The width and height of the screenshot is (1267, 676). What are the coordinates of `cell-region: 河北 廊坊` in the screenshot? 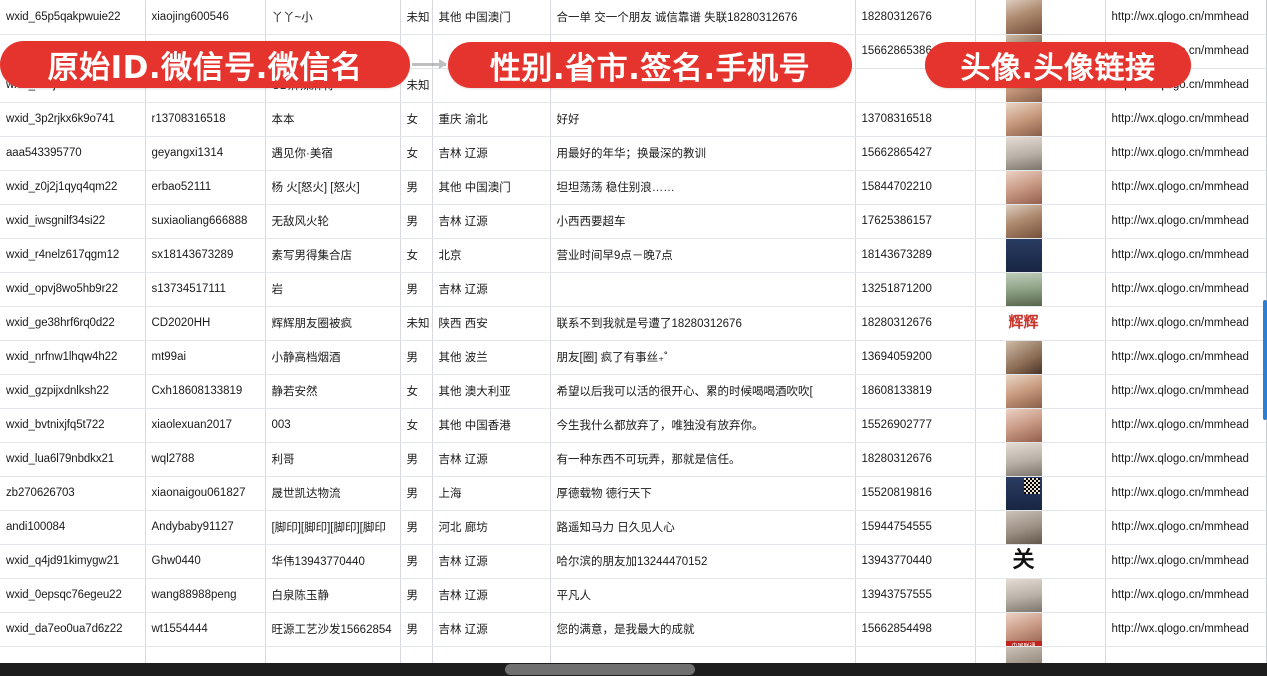 It's located at (491, 527).